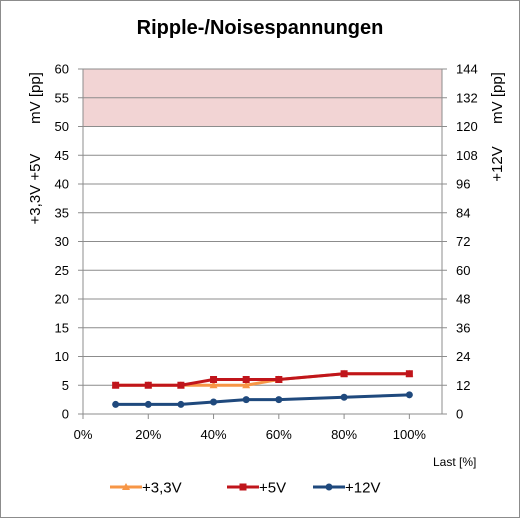 The image size is (520, 518). I want to click on y-tick-label-right: 0, so click(459, 414).